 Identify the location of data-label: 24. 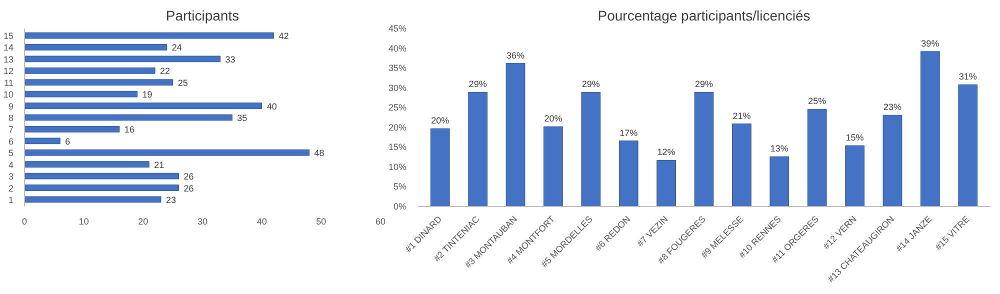
(177, 47).